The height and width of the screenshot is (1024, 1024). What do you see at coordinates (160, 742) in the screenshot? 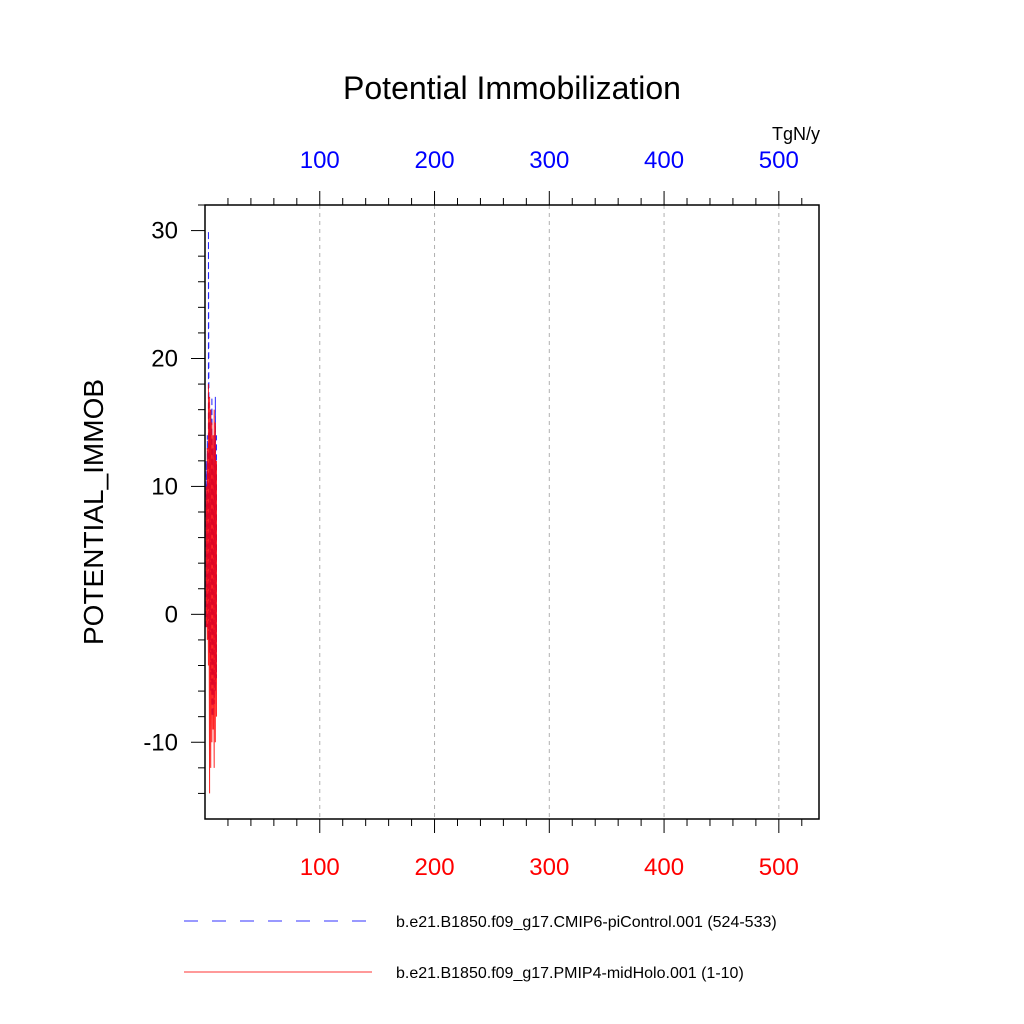
I see `y-tick-label: -10` at bounding box center [160, 742].